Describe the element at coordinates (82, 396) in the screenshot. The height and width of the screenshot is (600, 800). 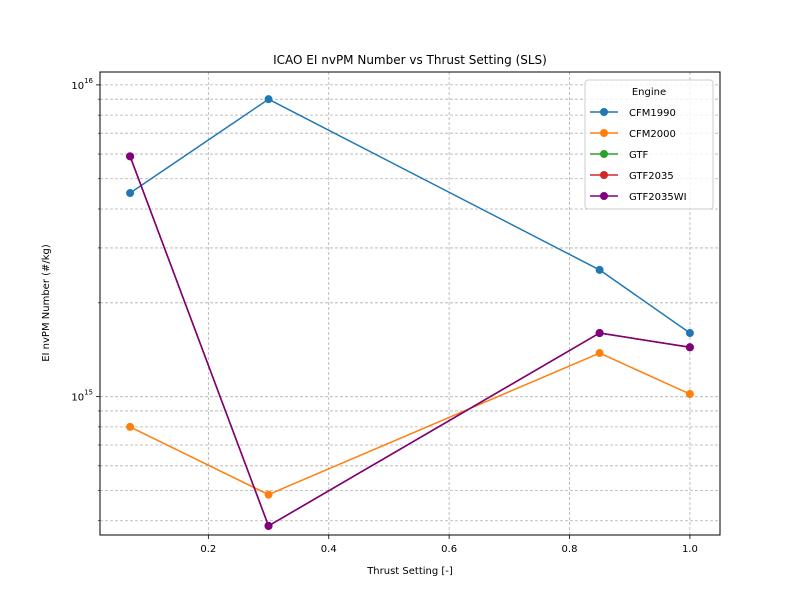
I see `y-tick-label: 1015` at that location.